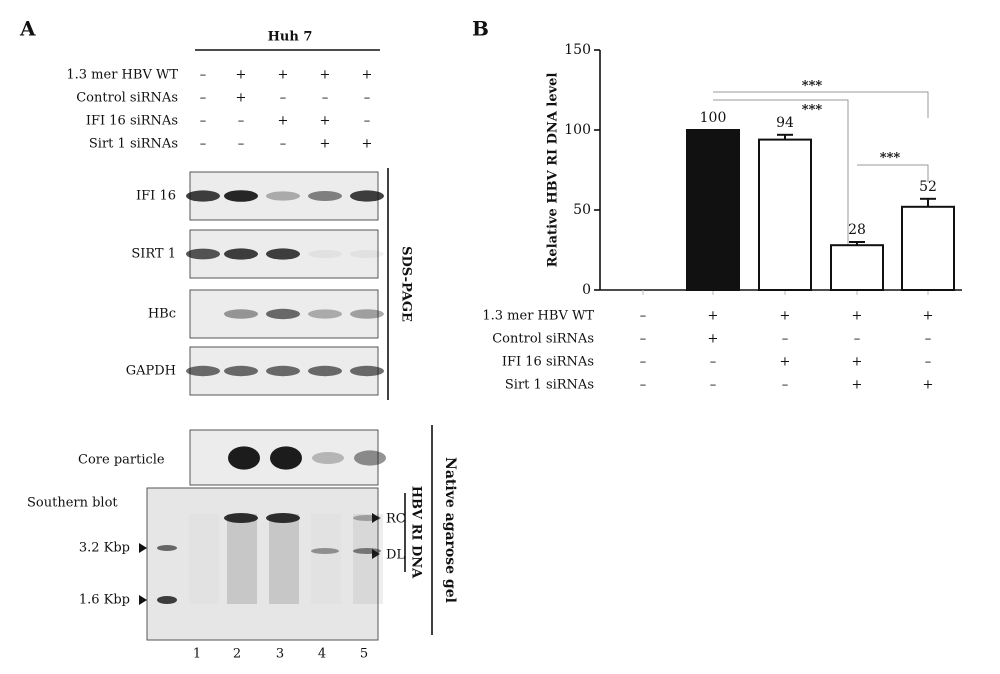 The height and width of the screenshot is (674, 1000). Describe the element at coordinates (153, 254) in the screenshot. I see `blot-label: SIRT 1` at that location.